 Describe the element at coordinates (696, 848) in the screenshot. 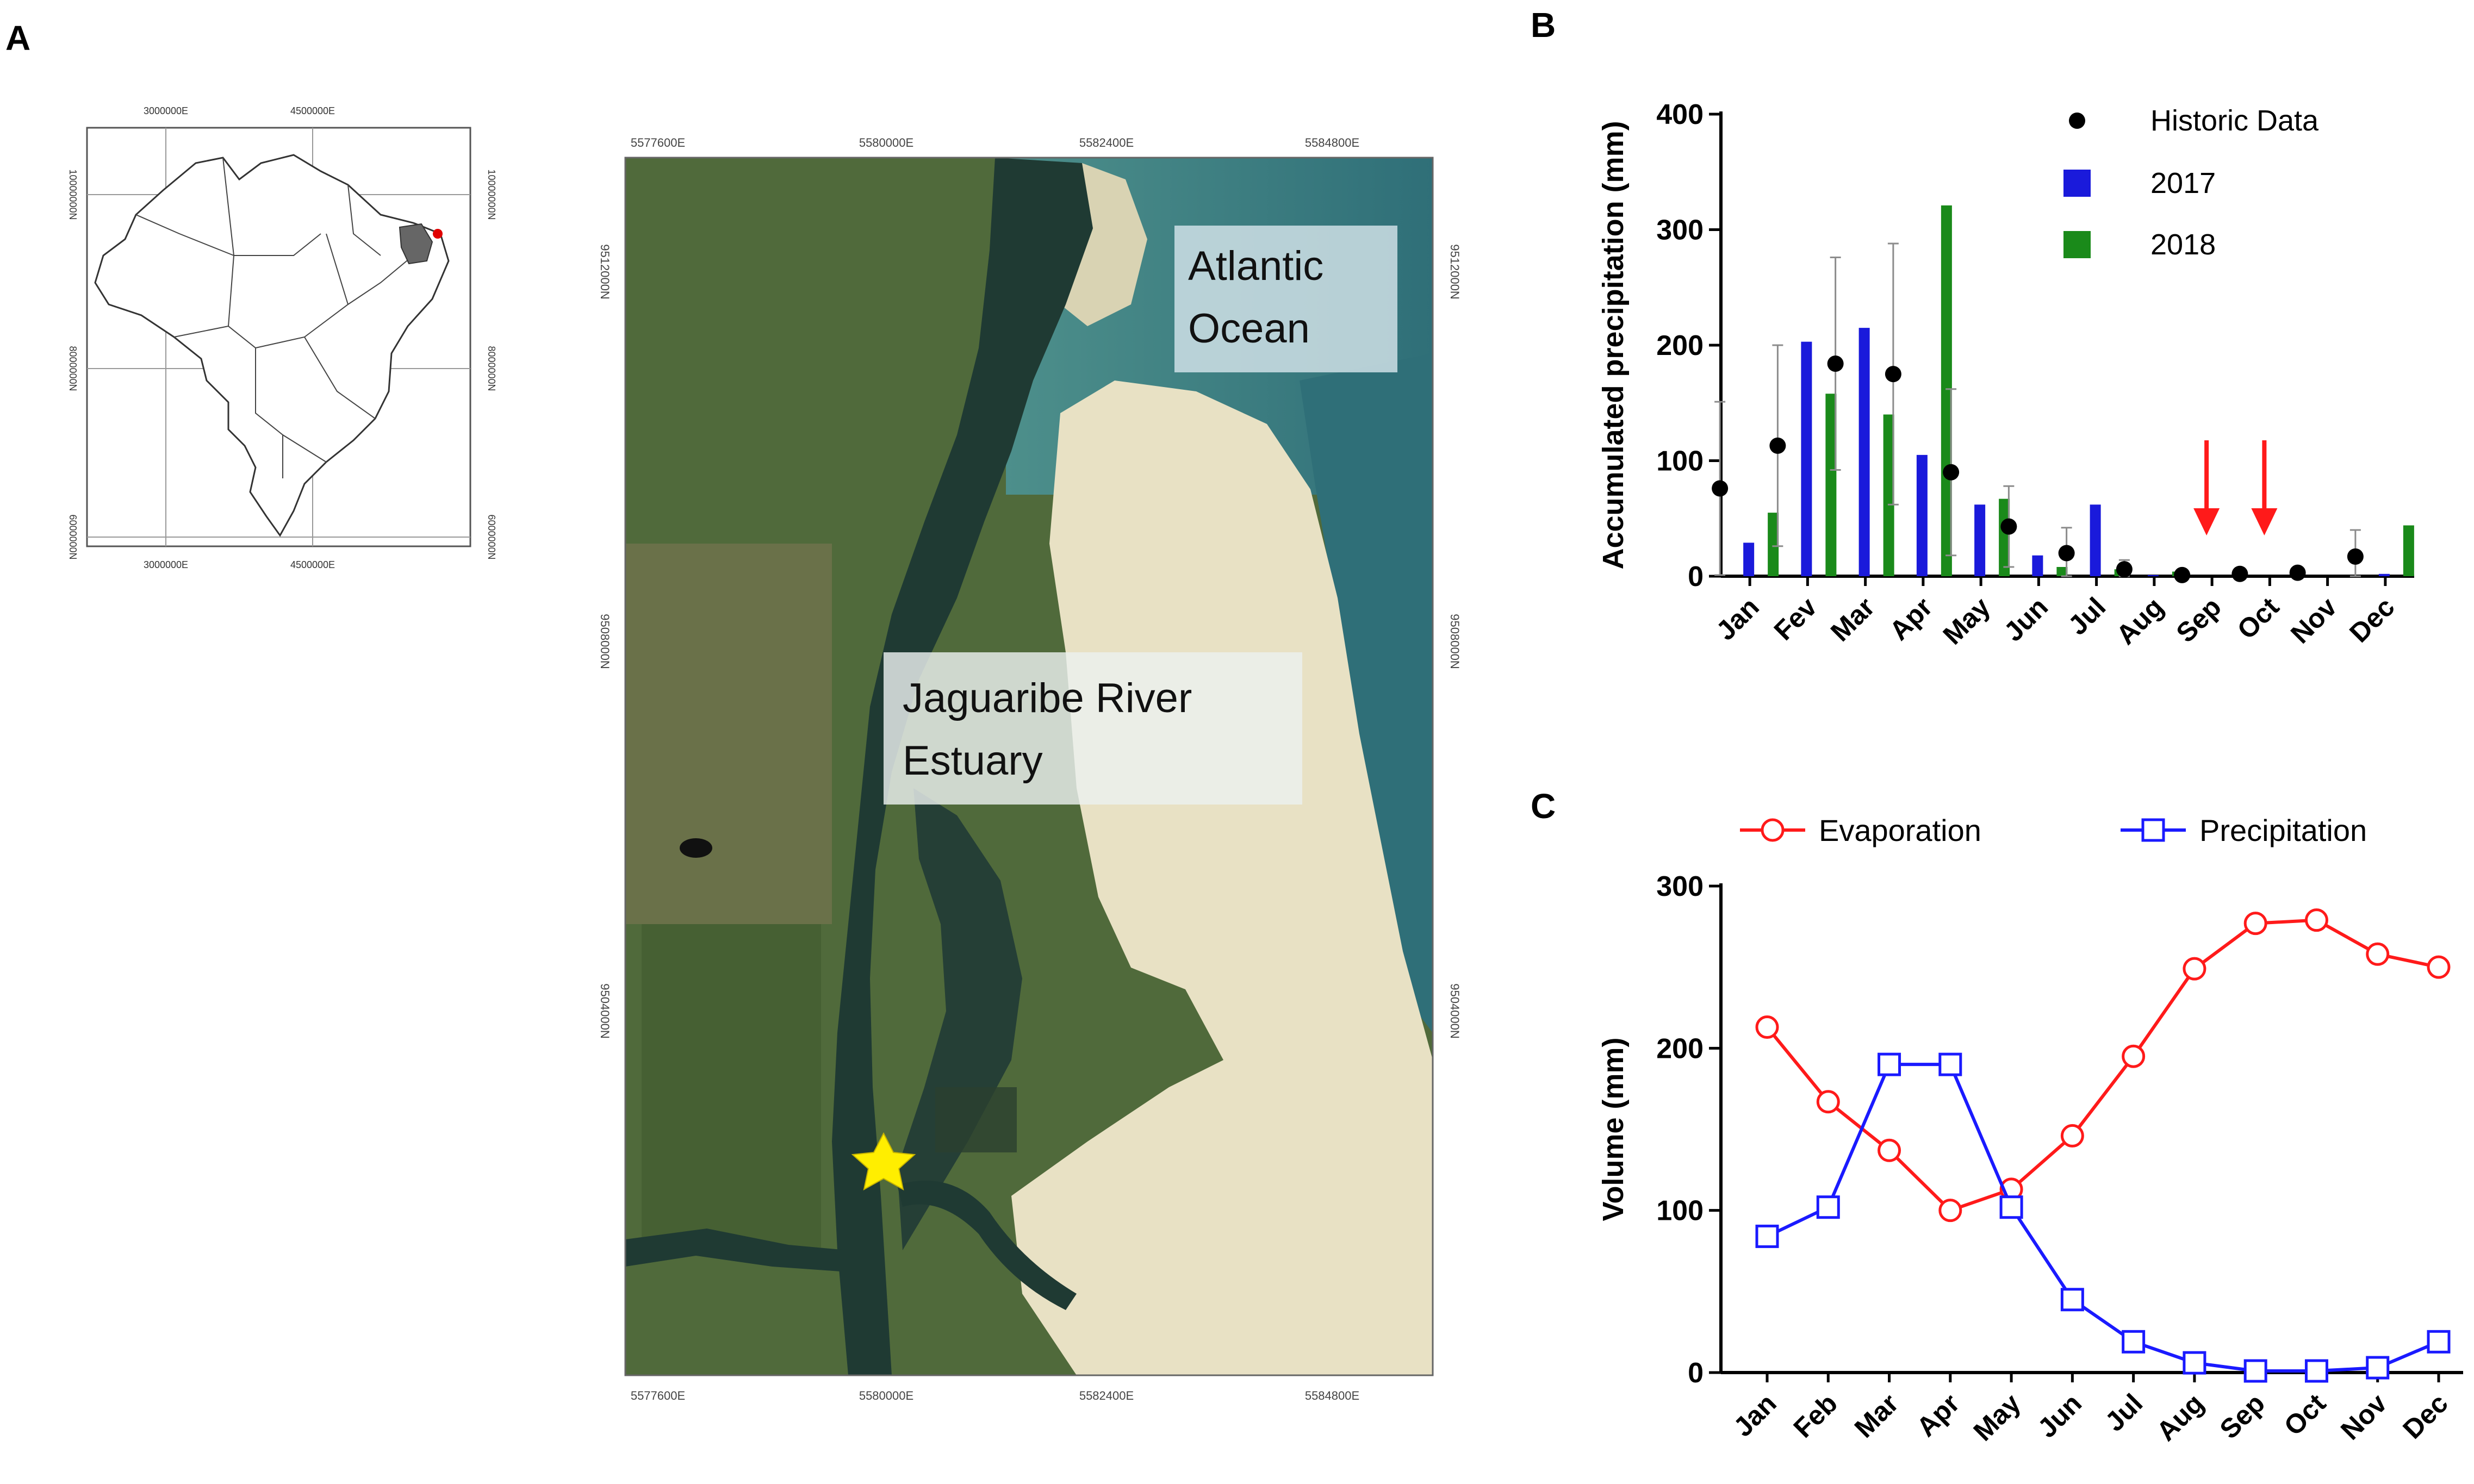

I see `lagoon` at that location.